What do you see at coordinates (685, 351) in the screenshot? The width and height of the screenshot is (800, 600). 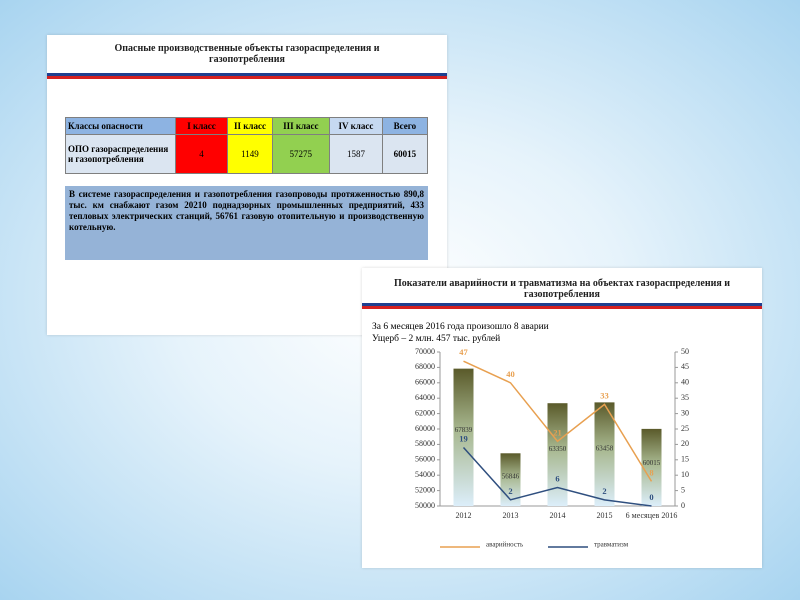 I see `y2-tick-label: 50` at bounding box center [685, 351].